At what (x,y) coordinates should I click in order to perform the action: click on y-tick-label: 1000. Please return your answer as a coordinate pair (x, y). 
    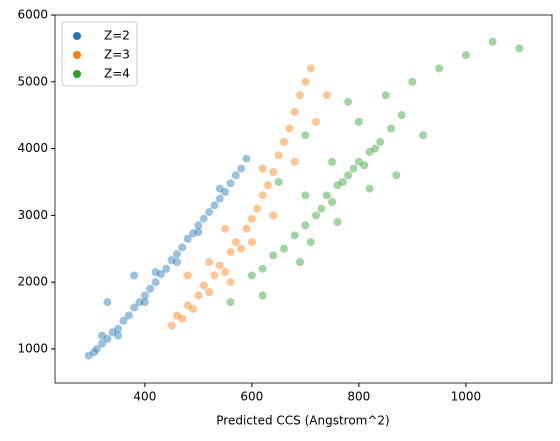
    Looking at the image, I should click on (32, 348).